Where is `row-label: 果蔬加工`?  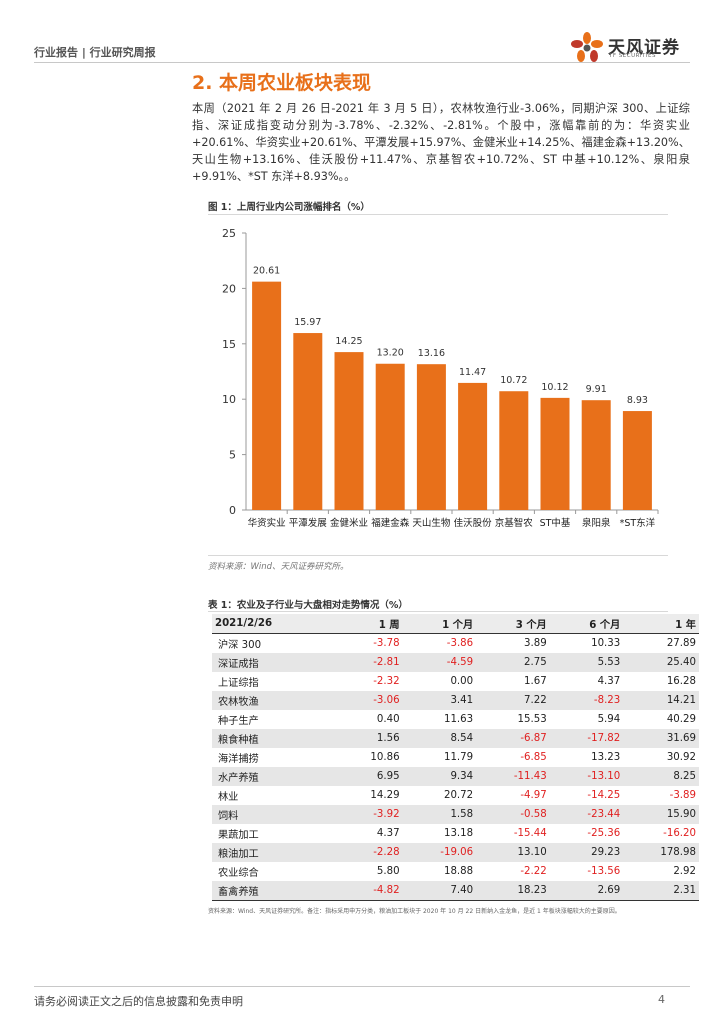 row-label: 果蔬加工 is located at coordinates (238, 835).